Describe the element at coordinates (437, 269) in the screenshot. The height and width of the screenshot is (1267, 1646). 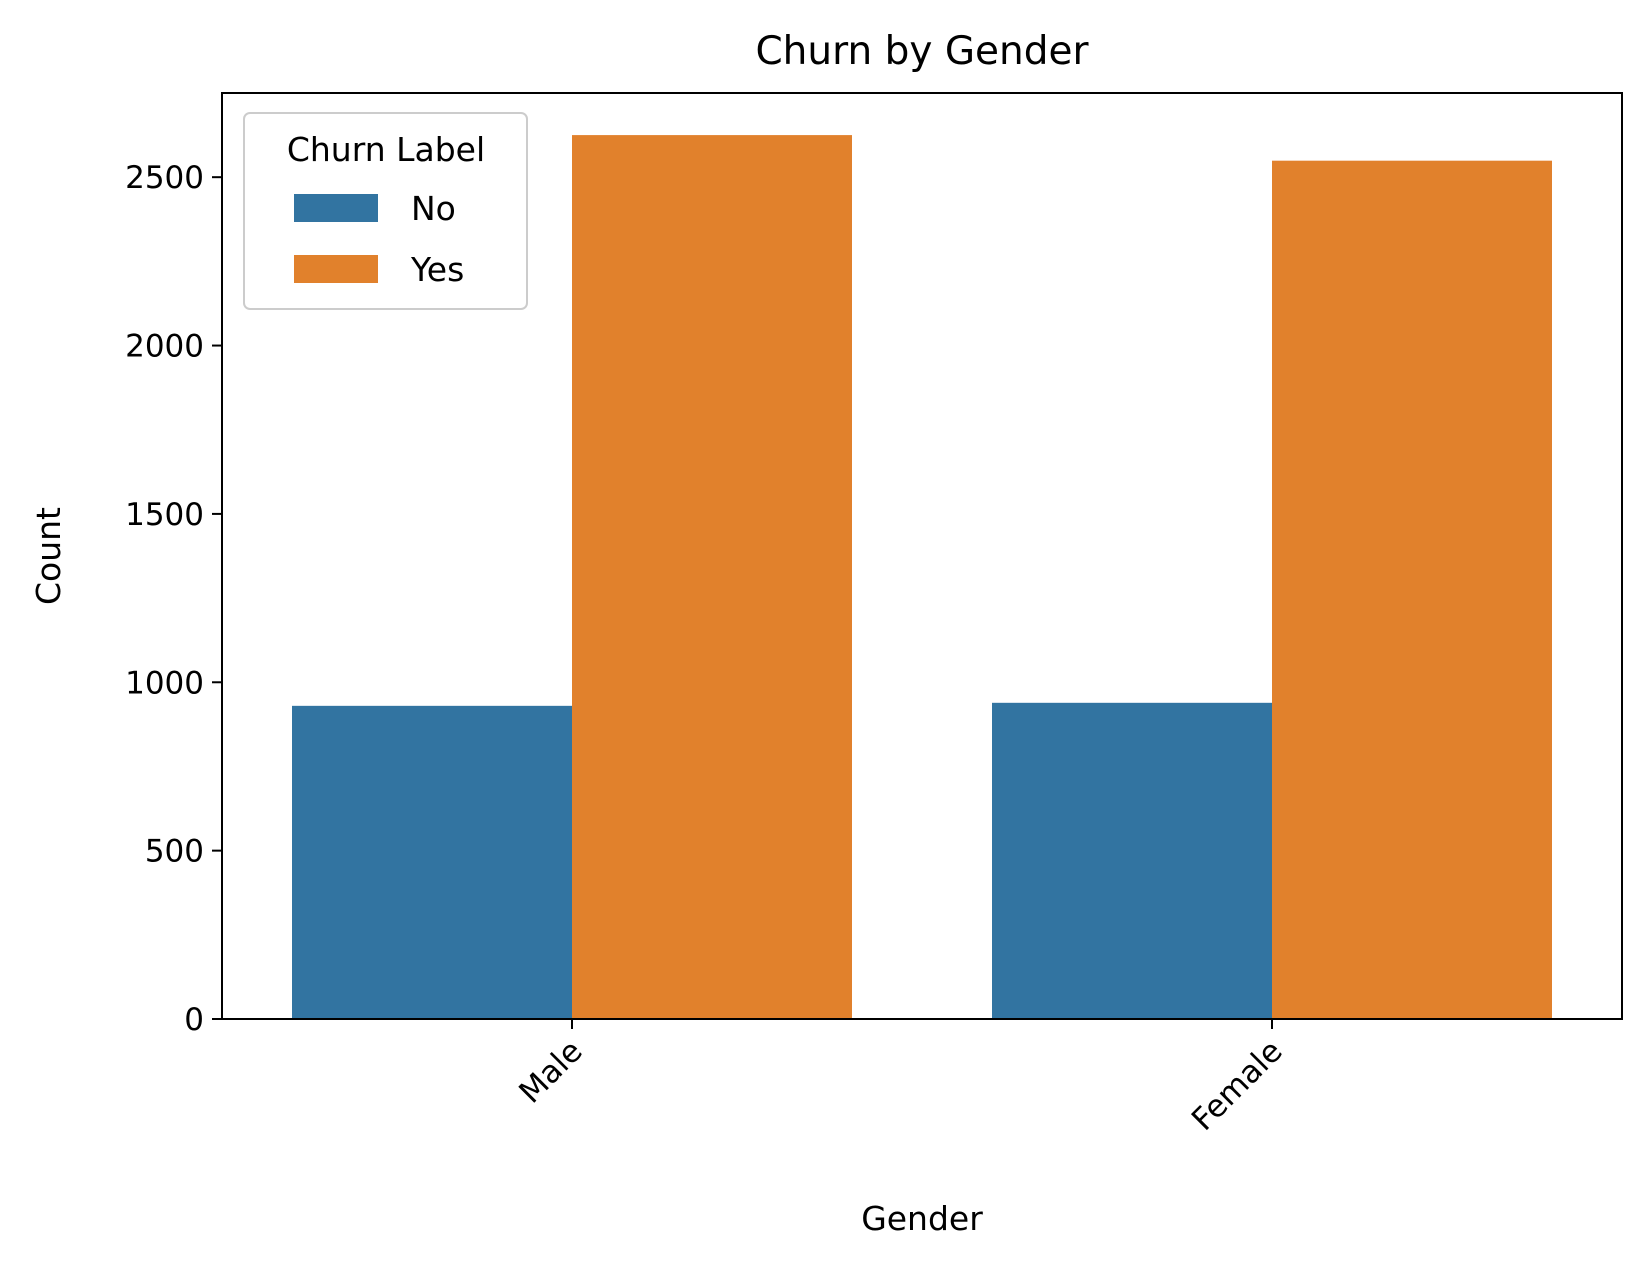
I see `legend-label-yes: Yes` at that location.